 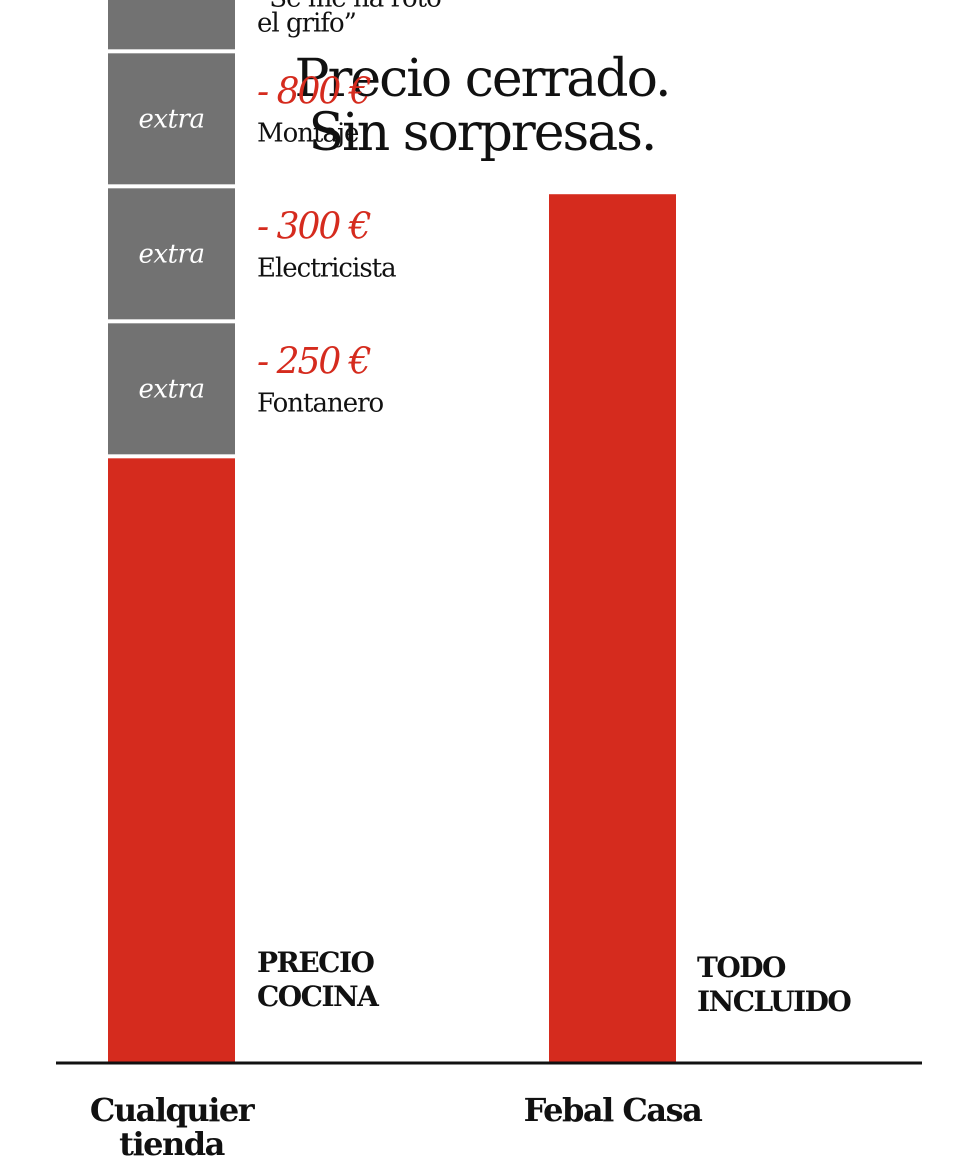 I want to click on extra-price-label: - 800 €, so click(x=314, y=91).